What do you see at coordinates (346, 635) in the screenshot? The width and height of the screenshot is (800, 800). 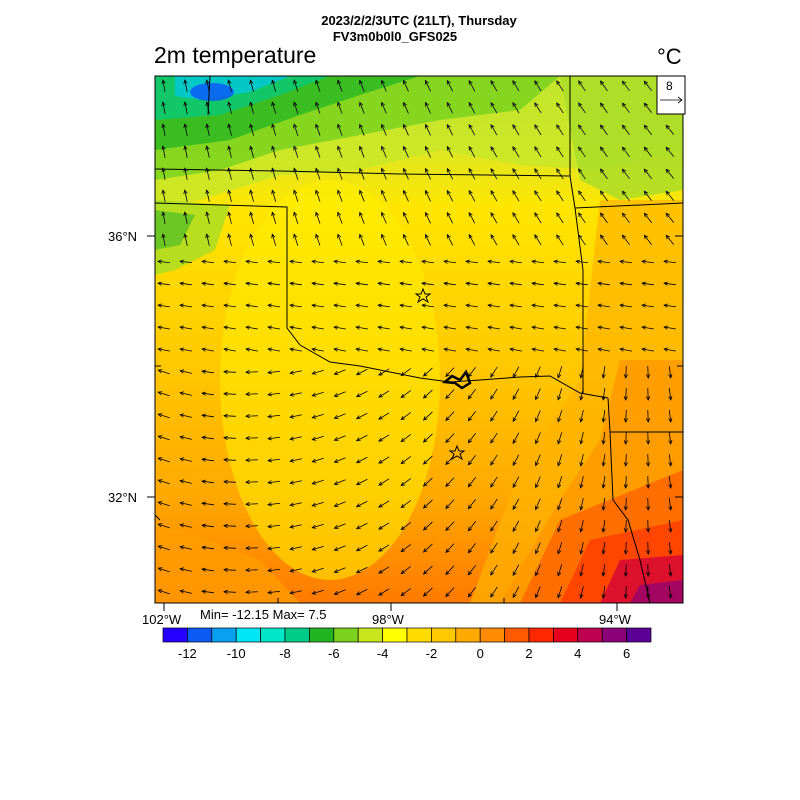 I see `colorbar-box` at bounding box center [346, 635].